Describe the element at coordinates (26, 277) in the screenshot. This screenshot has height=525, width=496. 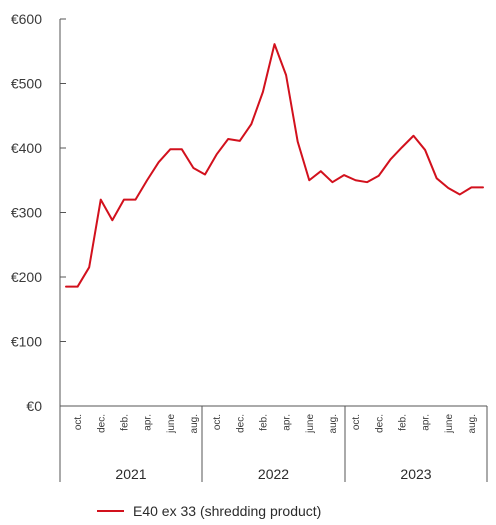
I see `y-tick-label: €200` at that location.